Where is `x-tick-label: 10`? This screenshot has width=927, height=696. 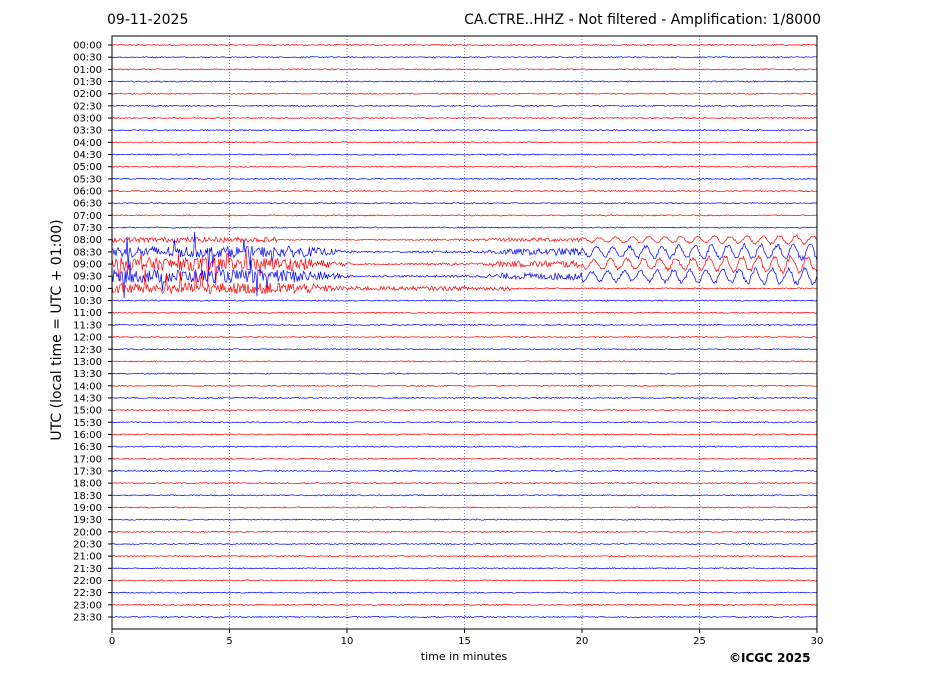 x-tick-label: 10 is located at coordinates (347, 641).